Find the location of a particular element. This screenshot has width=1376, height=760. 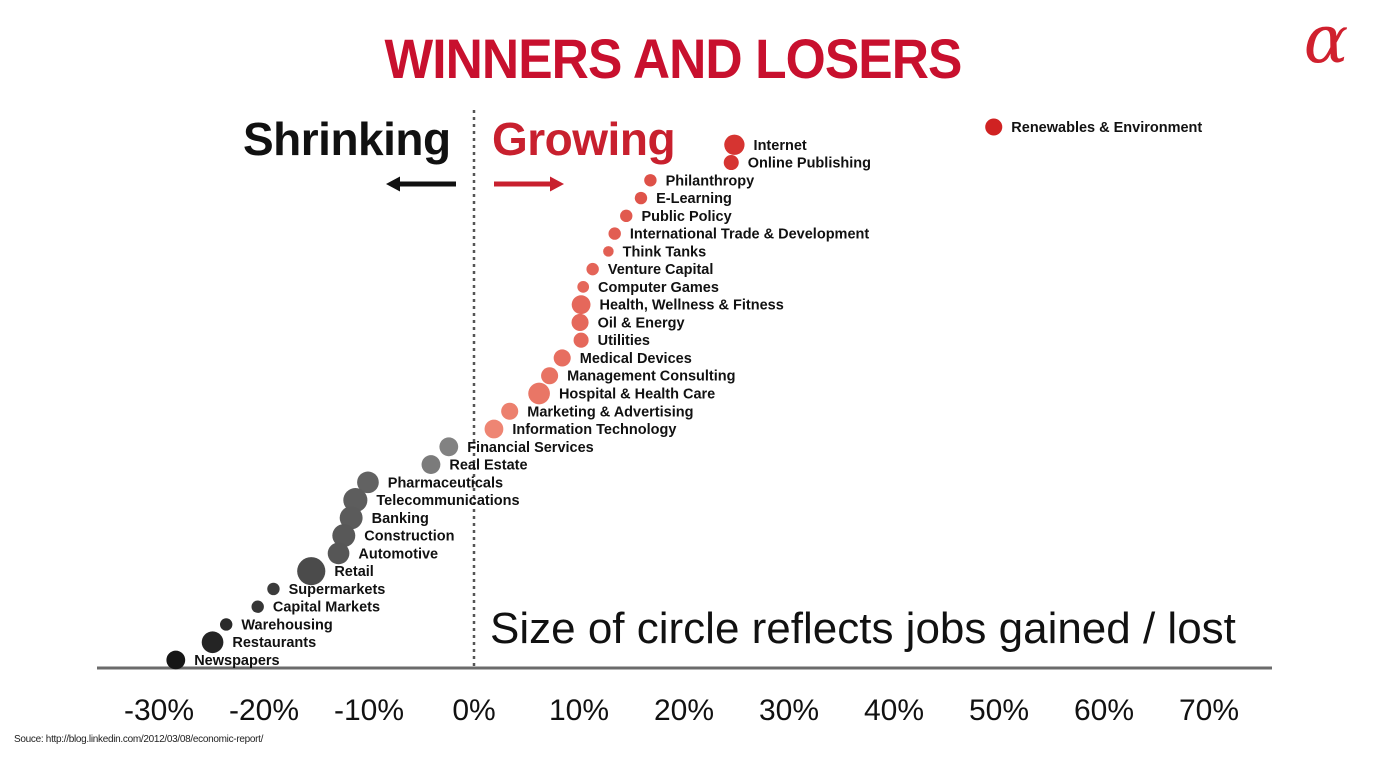

direction-arrows is located at coordinates (475, 184).